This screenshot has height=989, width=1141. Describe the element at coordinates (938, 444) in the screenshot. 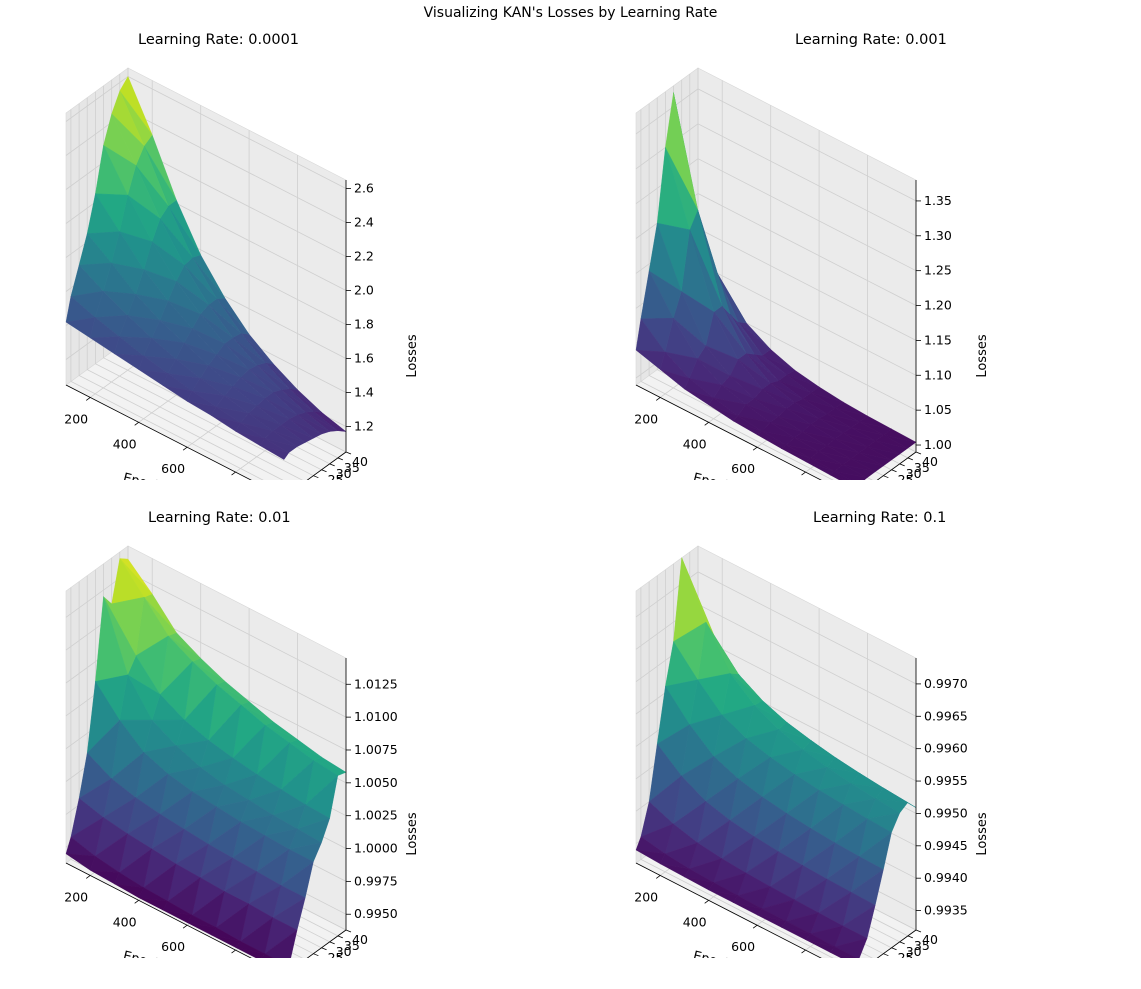

I see `loss-tick-label: 1.00` at that location.